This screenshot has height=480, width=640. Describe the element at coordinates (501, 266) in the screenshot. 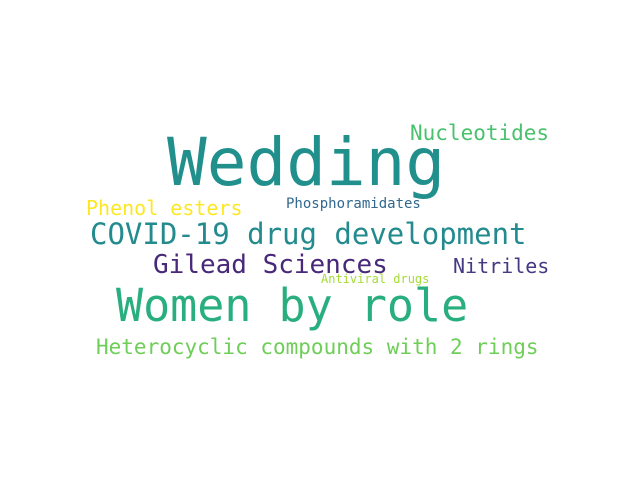

I see `word-nitriles: Nitriles` at that location.